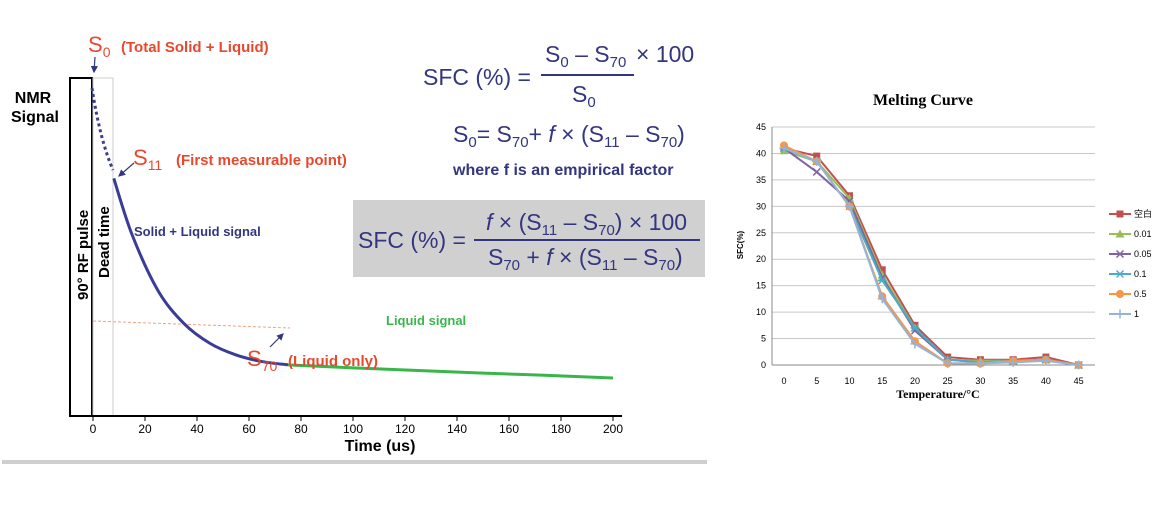  Describe the element at coordinates (1143, 234) in the screenshot. I see `legend-label: 0.01` at that location.